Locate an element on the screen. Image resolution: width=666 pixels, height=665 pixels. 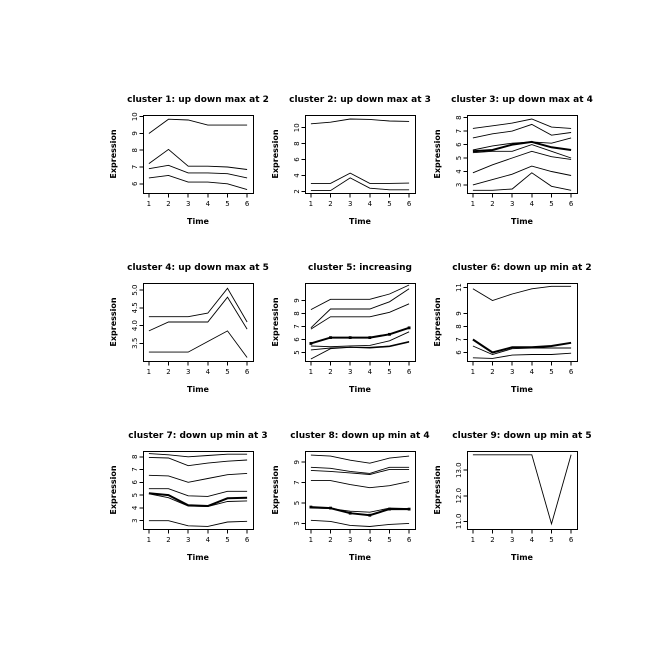
cluster-8-plot-area: 1 2 3 4 5 6 3 5 7 9 is located at coordinates (354, 497).